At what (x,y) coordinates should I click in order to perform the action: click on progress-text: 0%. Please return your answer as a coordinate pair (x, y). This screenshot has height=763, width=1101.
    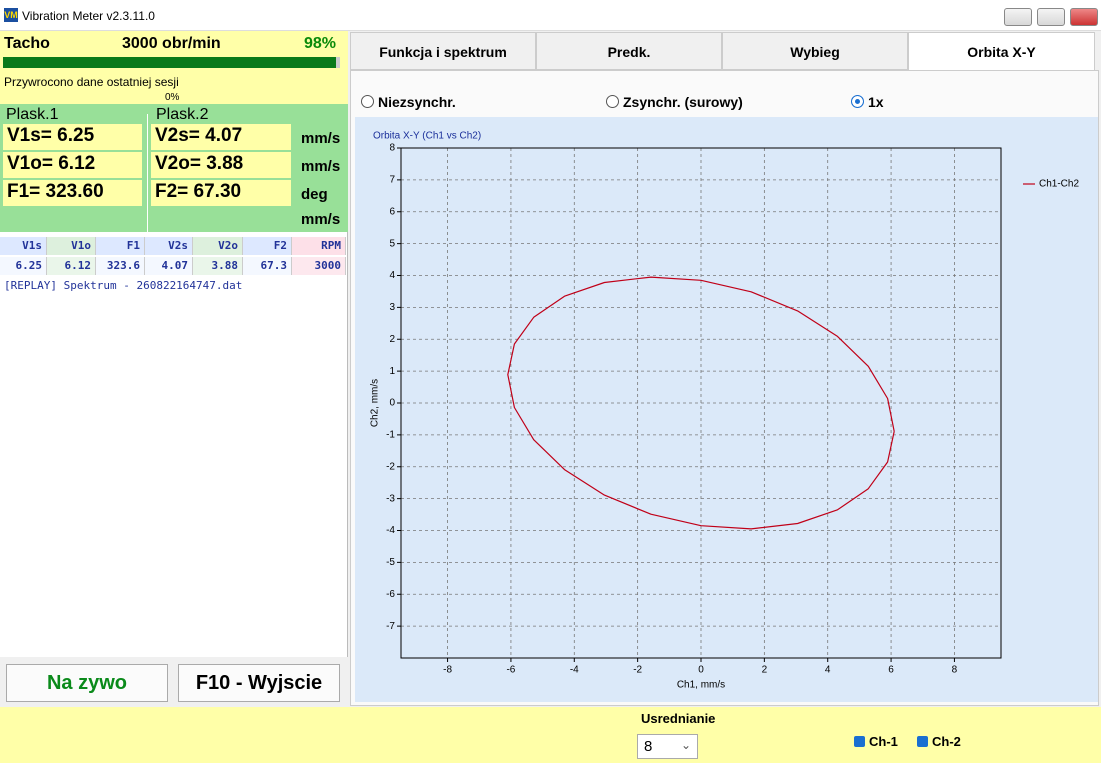
    Looking at the image, I should click on (172, 97).